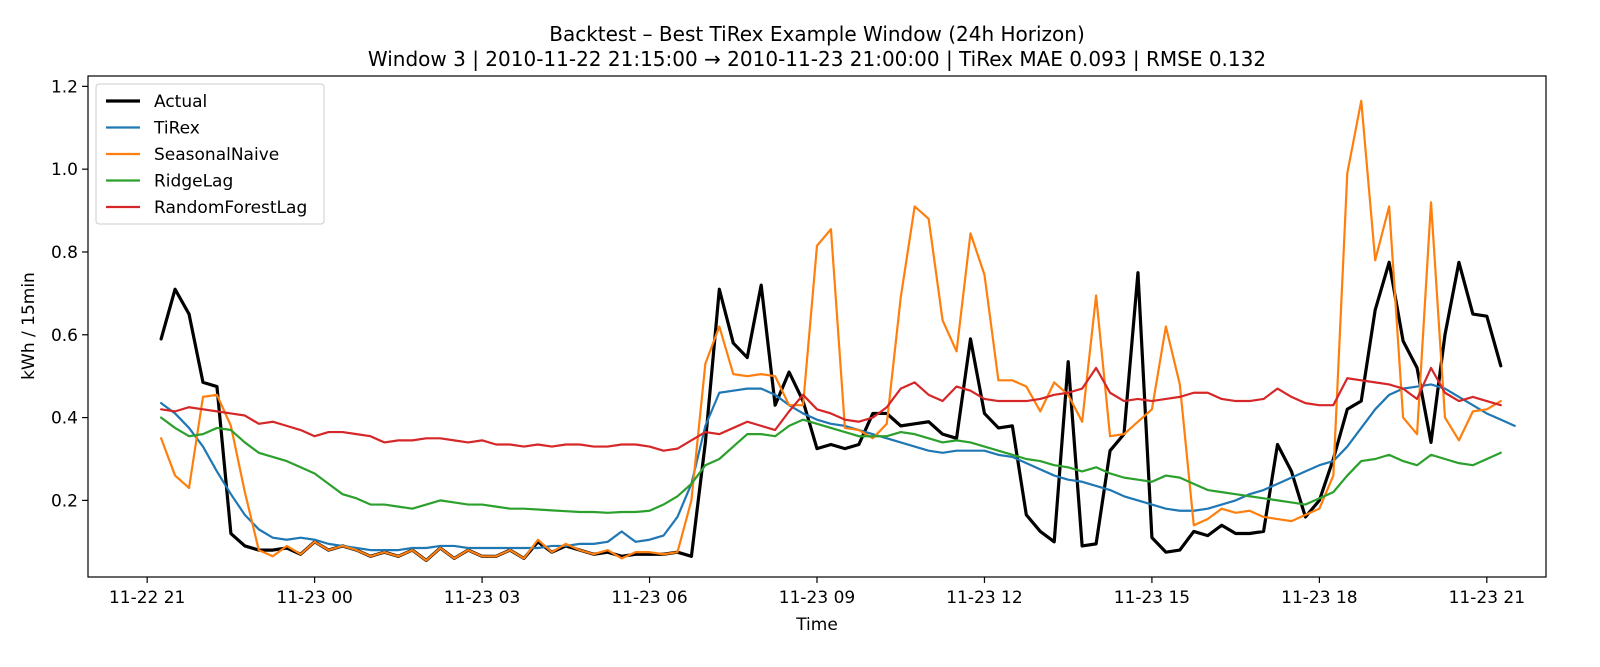 The image size is (1600, 667). What do you see at coordinates (64, 419) in the screenshot?
I see `y-tick-label: 0.4` at bounding box center [64, 419].